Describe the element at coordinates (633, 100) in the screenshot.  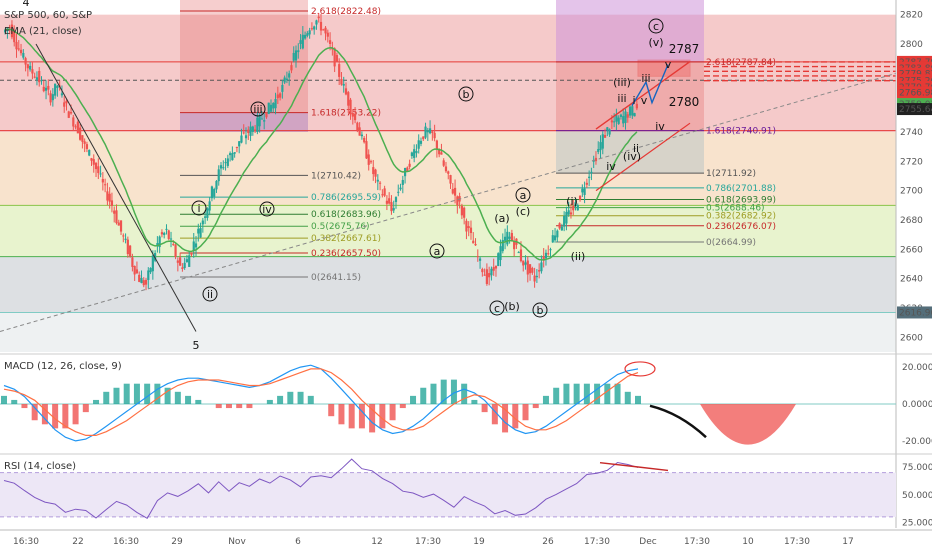
I see `wave-label-20: i` at that location.